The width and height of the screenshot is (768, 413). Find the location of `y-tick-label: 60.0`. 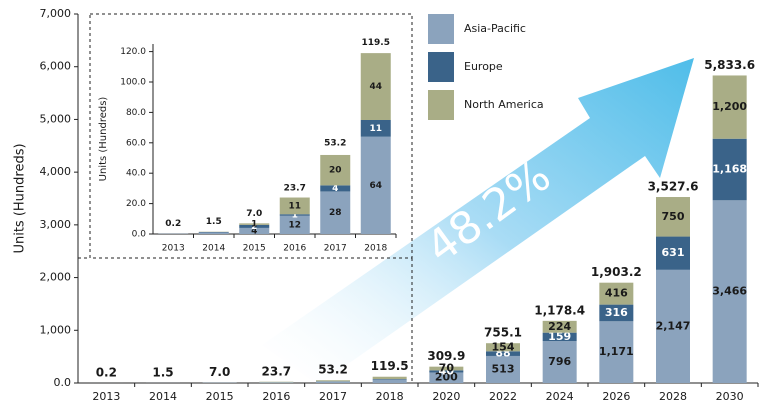

y-tick-label: 60.0 is located at coordinates (136, 143).